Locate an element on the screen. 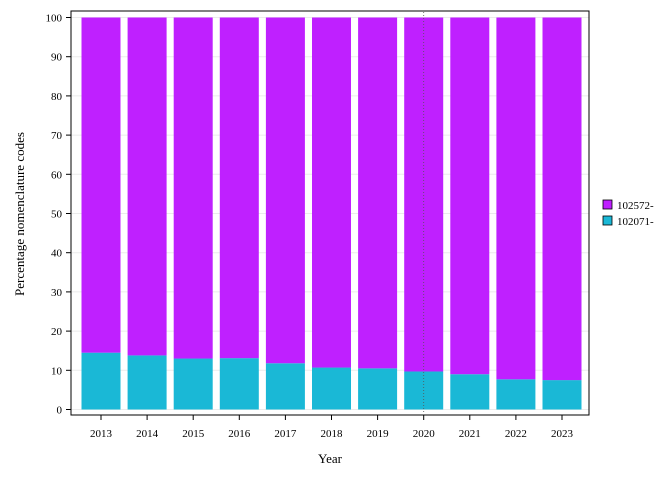 Image resolution: width=672 pixels, height=480 pixels. y-tick-label: 100 is located at coordinates (54, 19).